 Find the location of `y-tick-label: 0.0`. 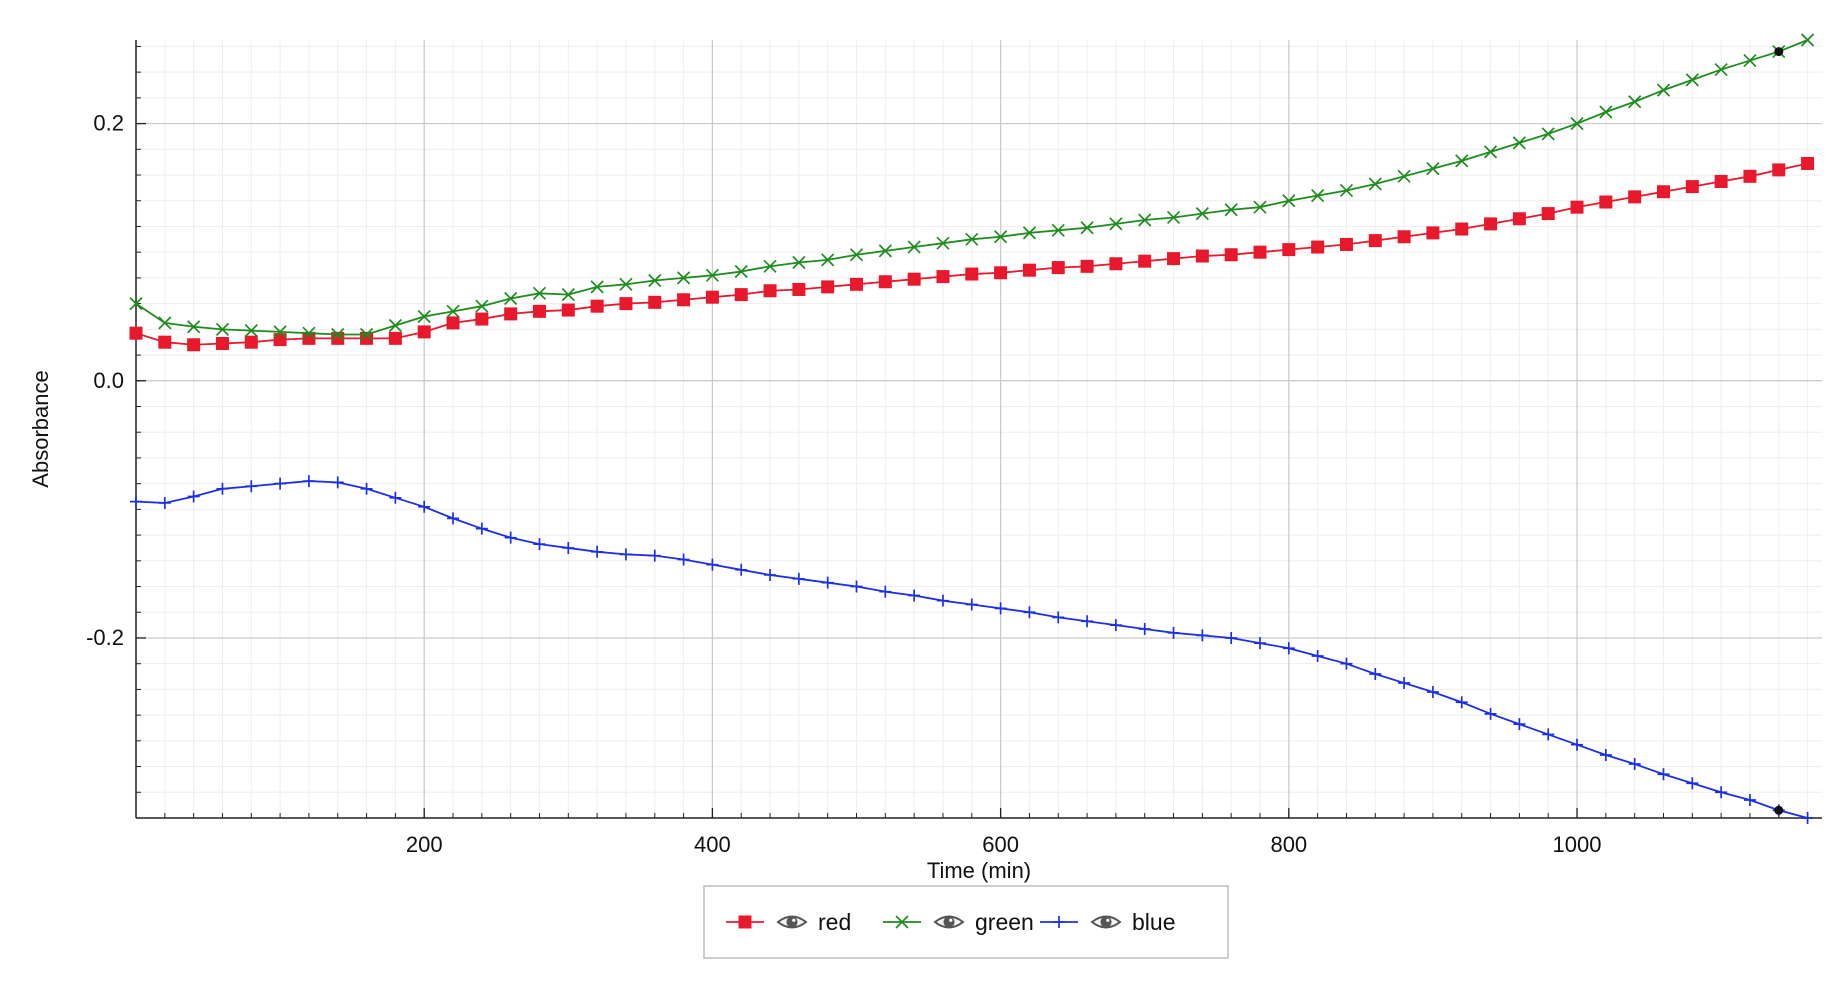

y-tick-label: 0.0 is located at coordinates (108, 380).